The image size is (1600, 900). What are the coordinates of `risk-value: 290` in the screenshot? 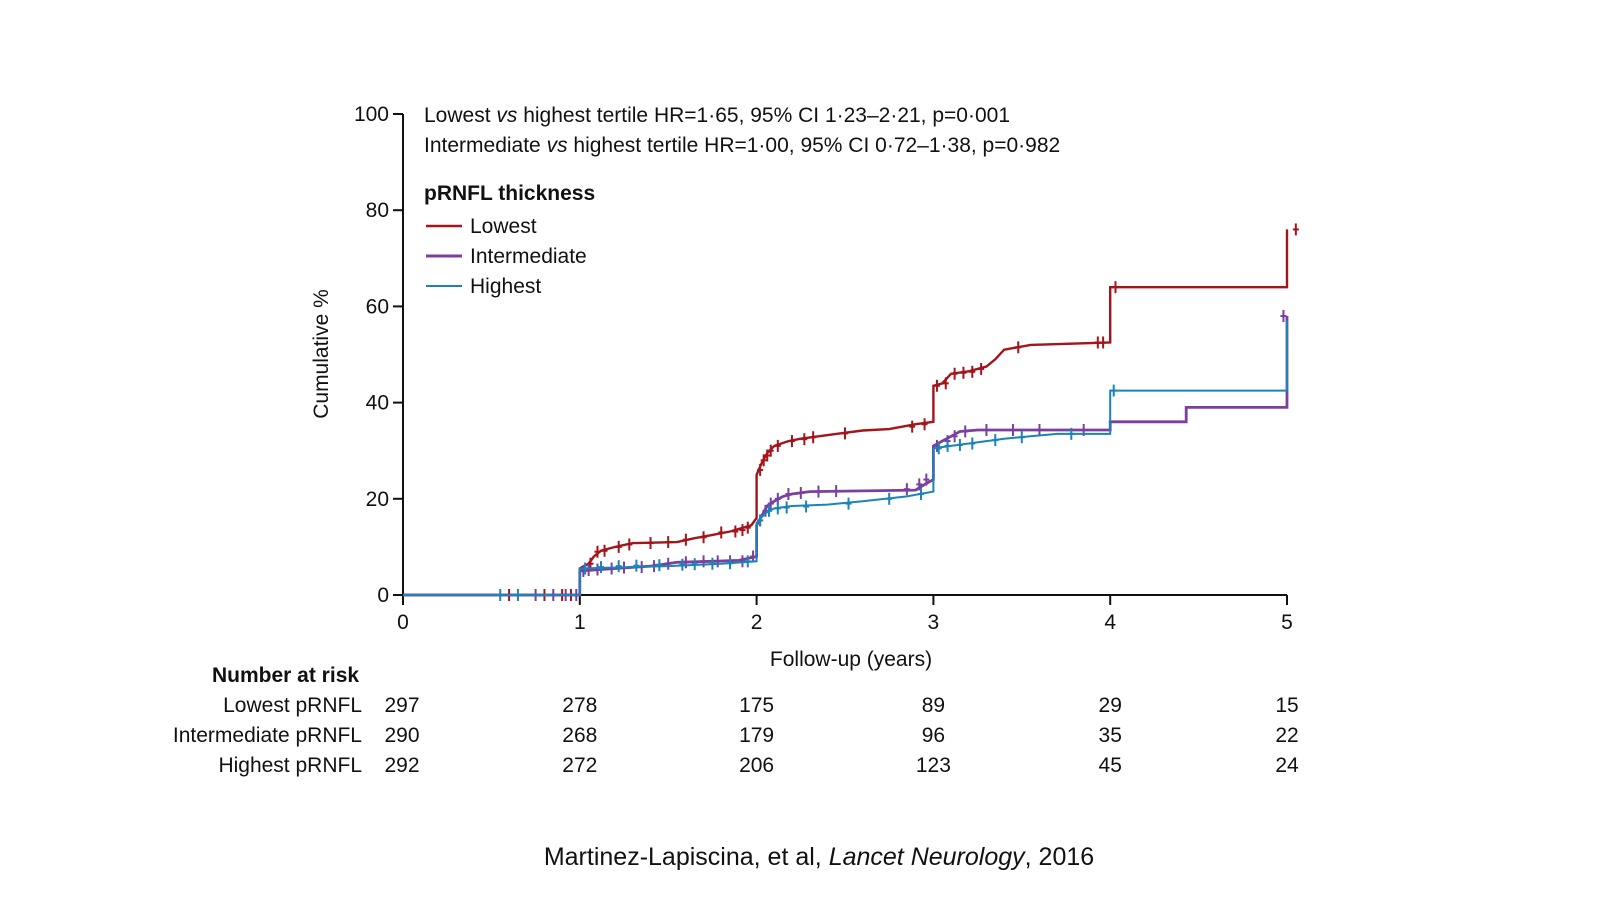 It's located at (401, 735).